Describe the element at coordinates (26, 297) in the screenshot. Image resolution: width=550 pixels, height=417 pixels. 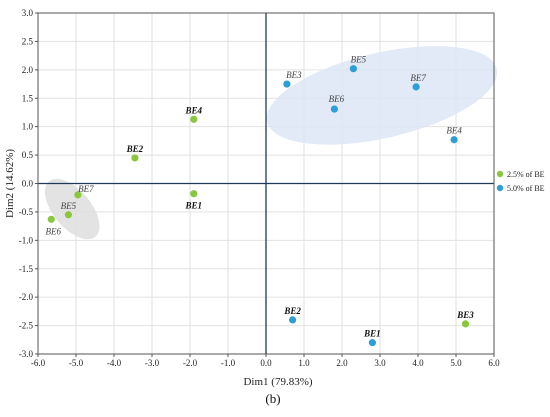
I see `y-tick-label: -2.0` at that location.